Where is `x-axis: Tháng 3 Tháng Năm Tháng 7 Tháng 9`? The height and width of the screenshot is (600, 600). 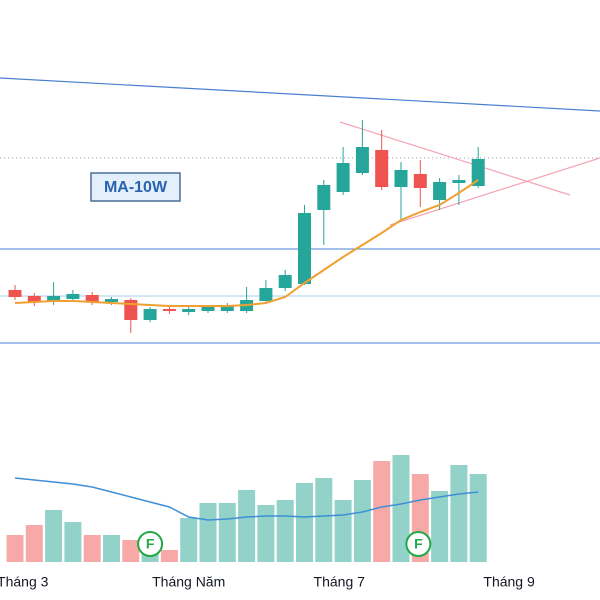 x-axis: Tháng 3 Tháng Năm Tháng 7 Tháng 9 is located at coordinates (267, 582).